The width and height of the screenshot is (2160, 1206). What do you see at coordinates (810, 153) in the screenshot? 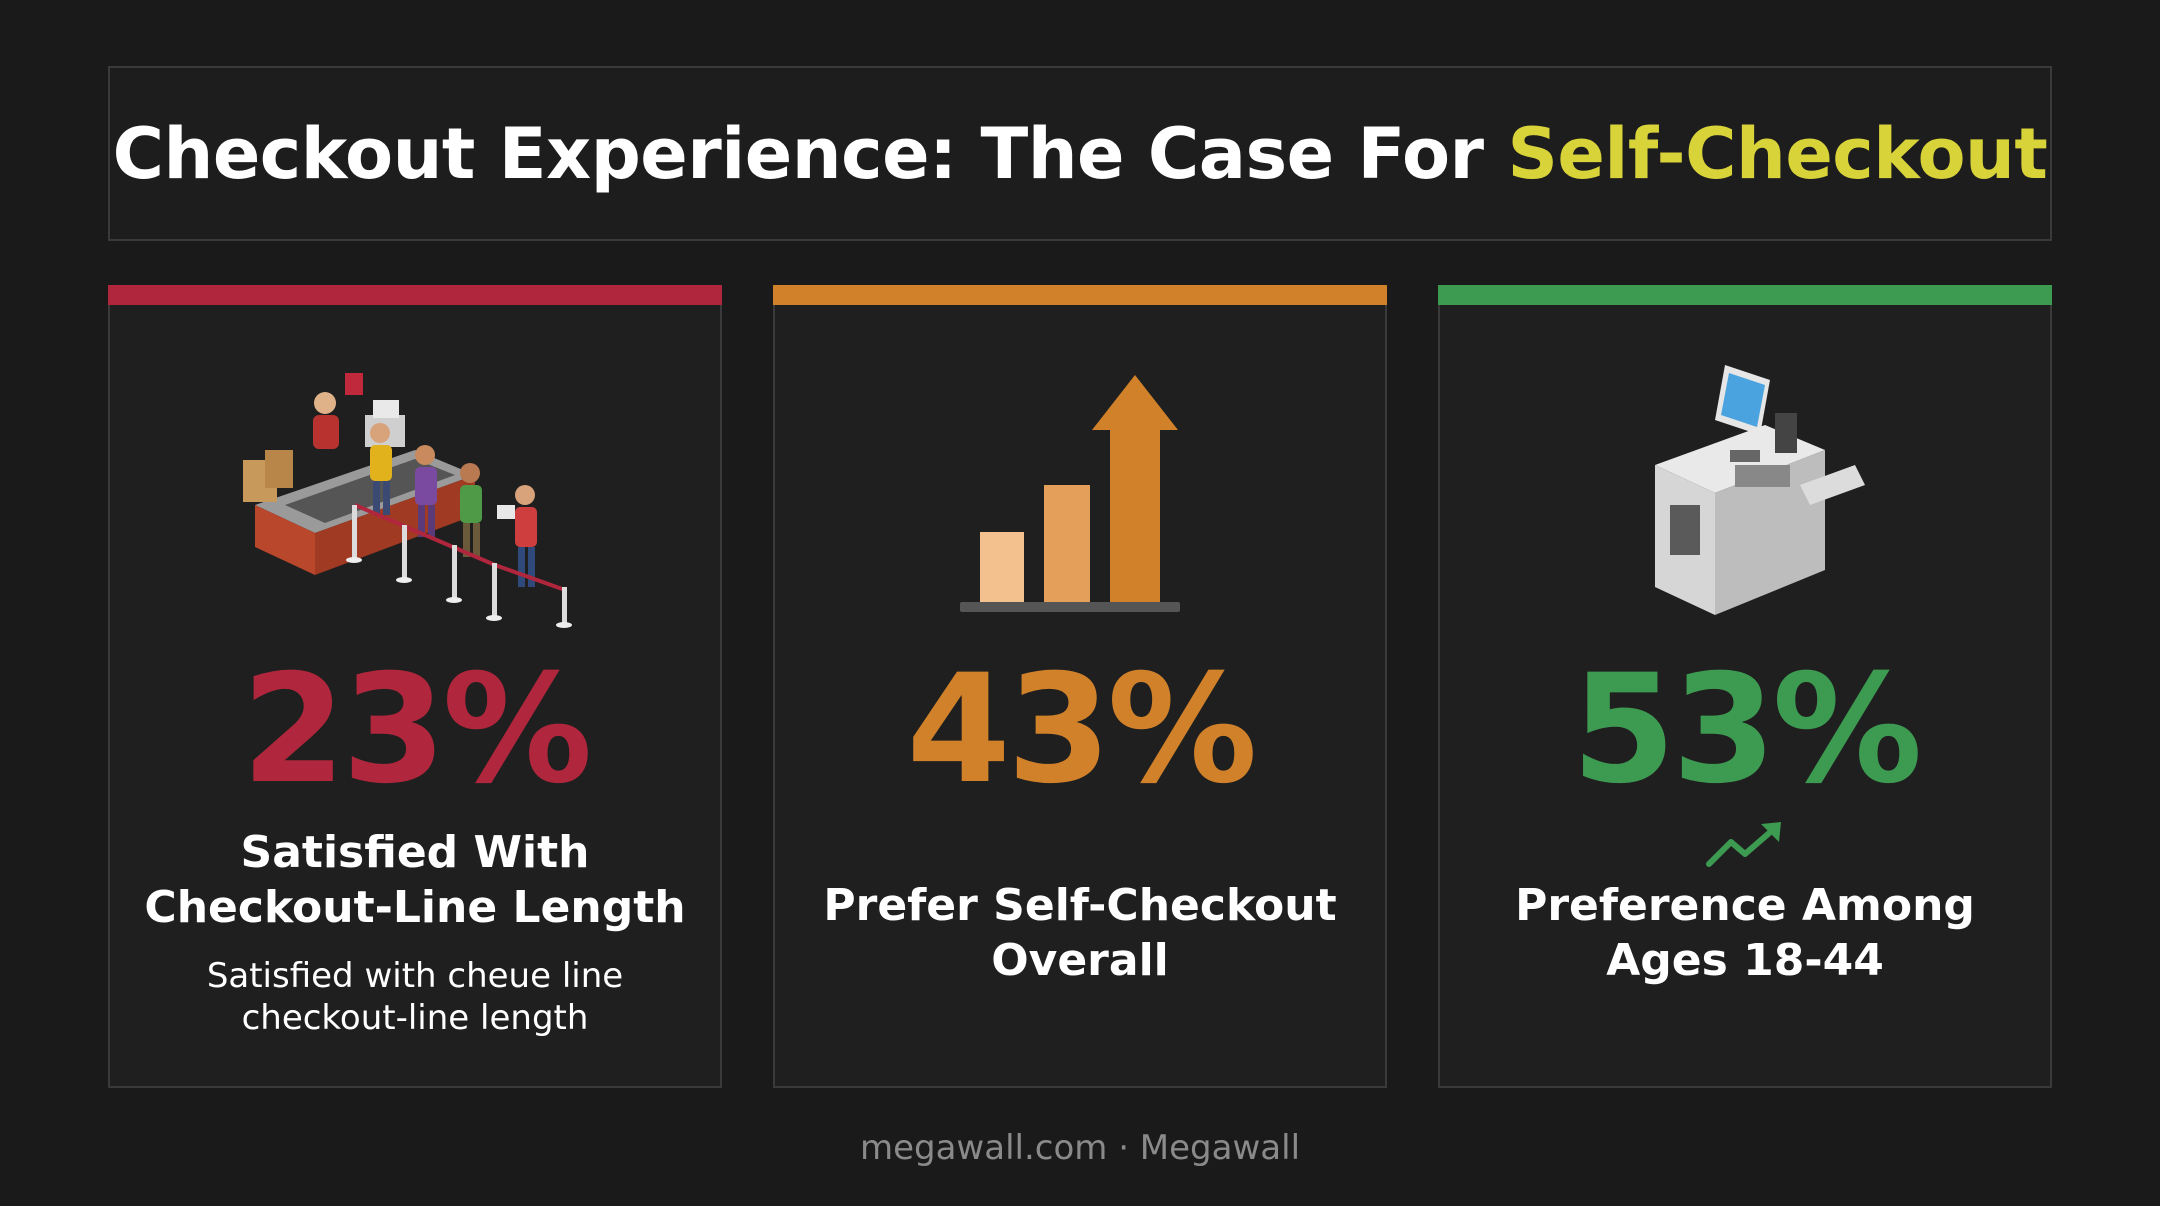
I see `title-main: Checkout Experience: The Case For` at bounding box center [810, 153].